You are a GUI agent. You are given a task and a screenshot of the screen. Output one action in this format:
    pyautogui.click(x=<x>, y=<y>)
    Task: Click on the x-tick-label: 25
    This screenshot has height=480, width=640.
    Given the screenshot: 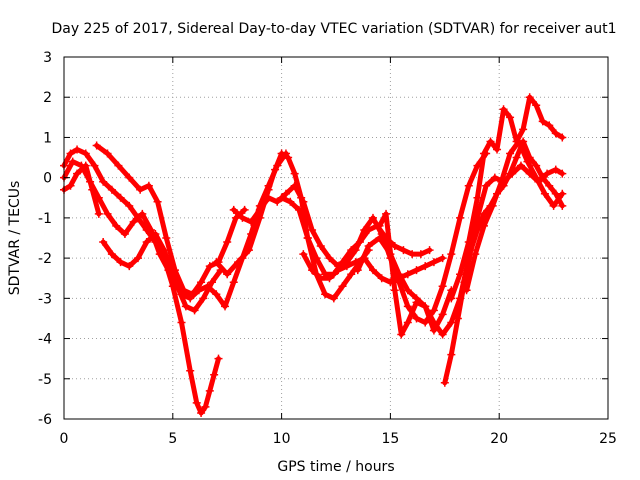 What is the action you would take?
    pyautogui.click(x=608, y=439)
    